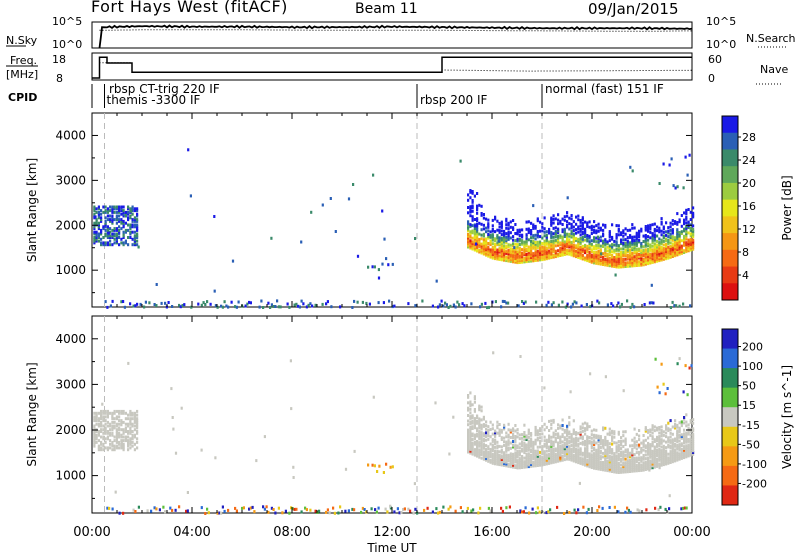  I want to click on velocity-panel-ytick-label-2000: 2000, so click(70, 430).